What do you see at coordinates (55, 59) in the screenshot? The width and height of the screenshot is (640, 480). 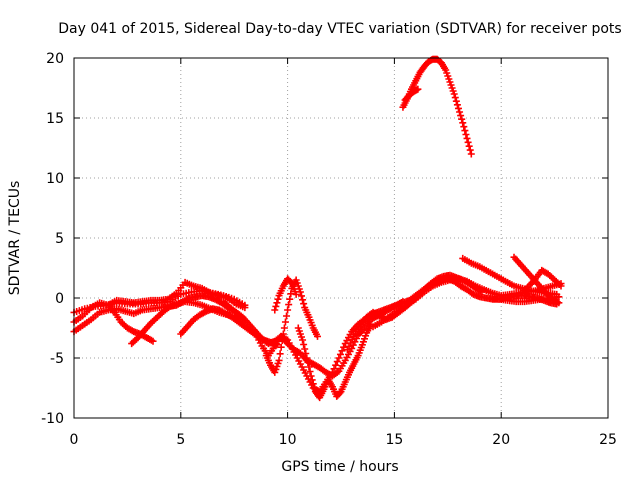 I see `y-tick-label: 20` at bounding box center [55, 59].